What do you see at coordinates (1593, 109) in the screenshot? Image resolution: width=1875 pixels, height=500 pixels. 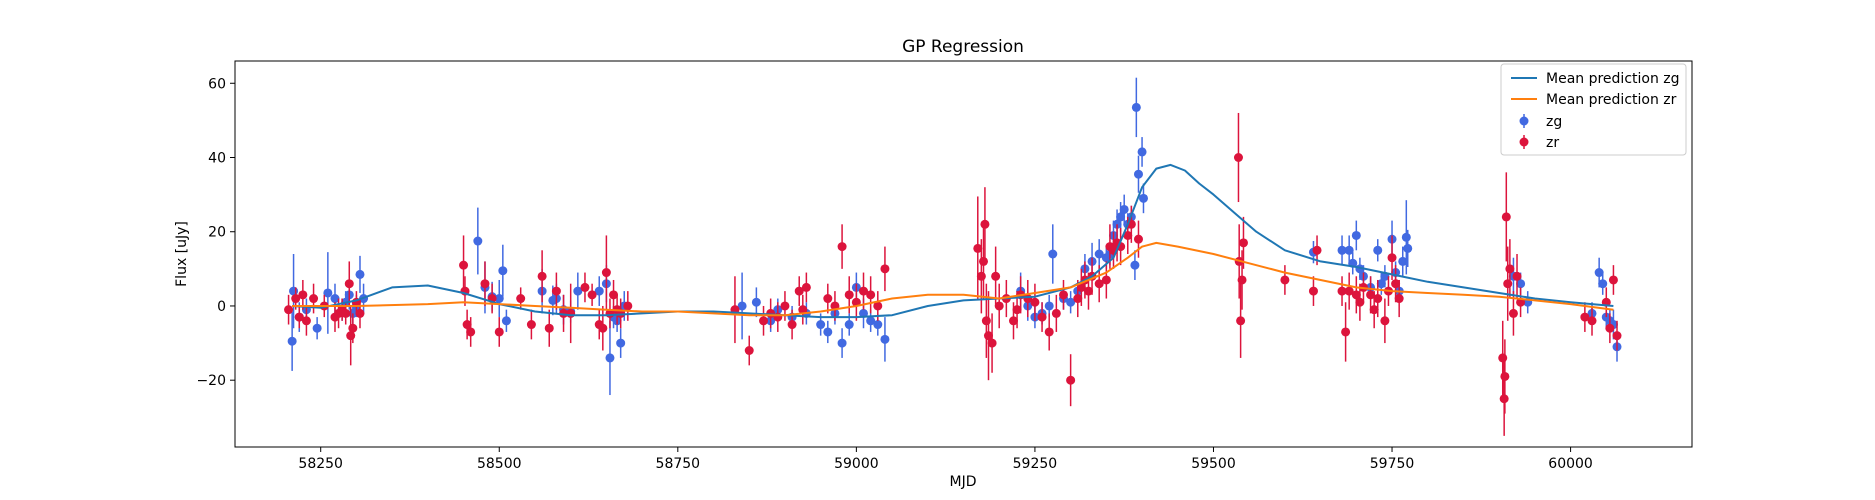 I see `legend-box` at bounding box center [1593, 109].